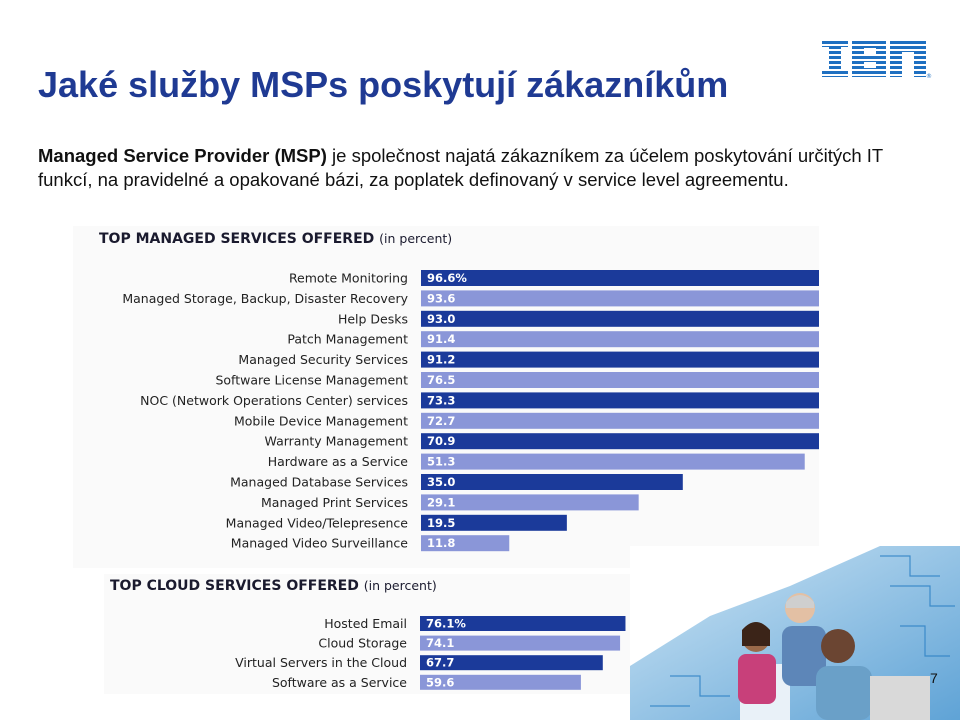 This screenshot has width=960, height=720. Describe the element at coordinates (441, 319) in the screenshot. I see `value-label: 93.0` at that location.